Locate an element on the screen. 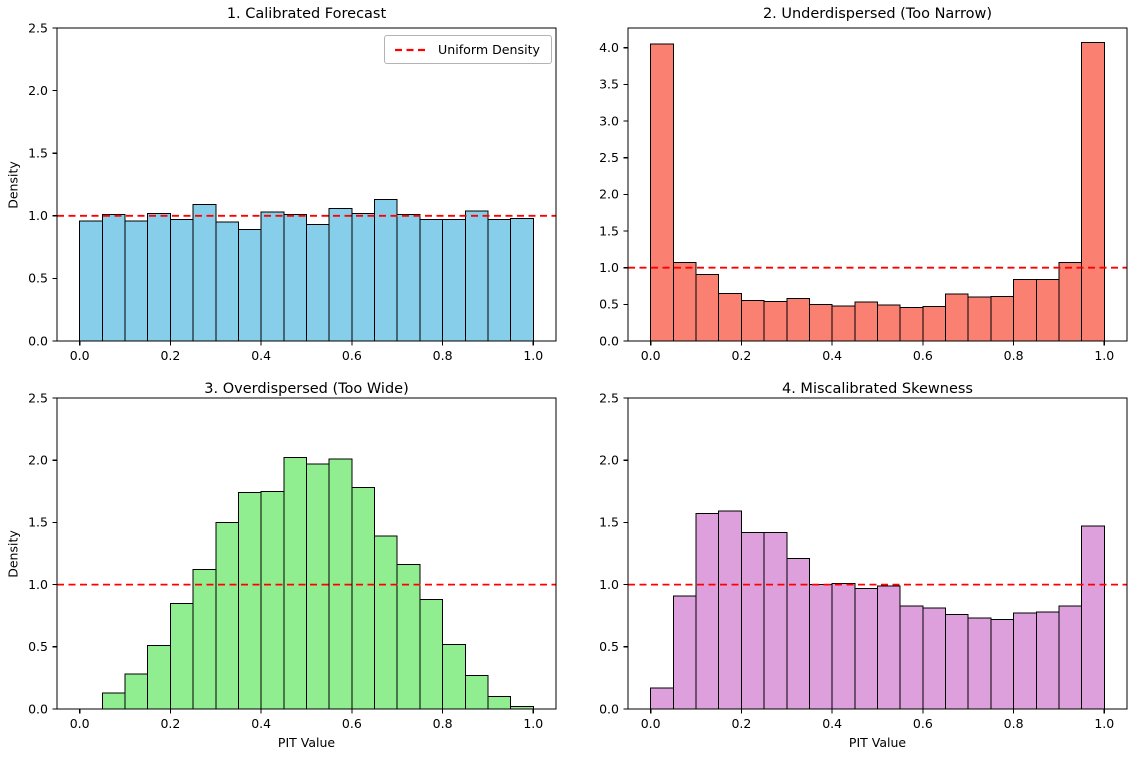  subplot-title: 1. Calibrated Forecast is located at coordinates (306, 14).